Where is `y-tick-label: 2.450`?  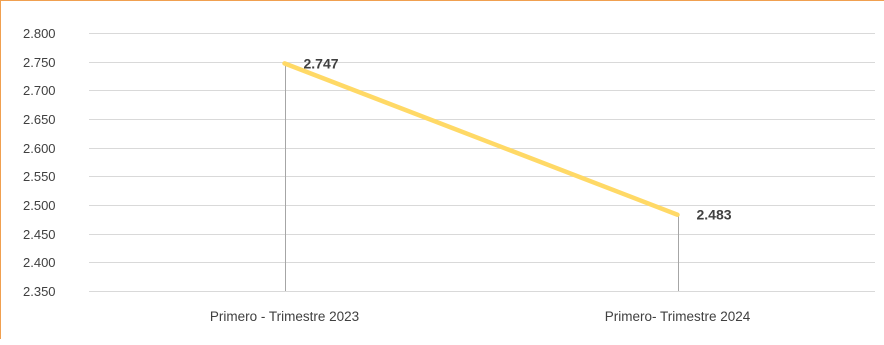 y-tick-label: 2.450 is located at coordinates (39, 234).